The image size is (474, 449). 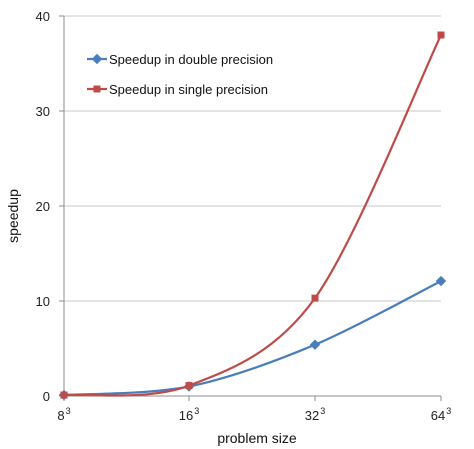 I want to click on y-tick-label: 10, so click(x=43, y=301).